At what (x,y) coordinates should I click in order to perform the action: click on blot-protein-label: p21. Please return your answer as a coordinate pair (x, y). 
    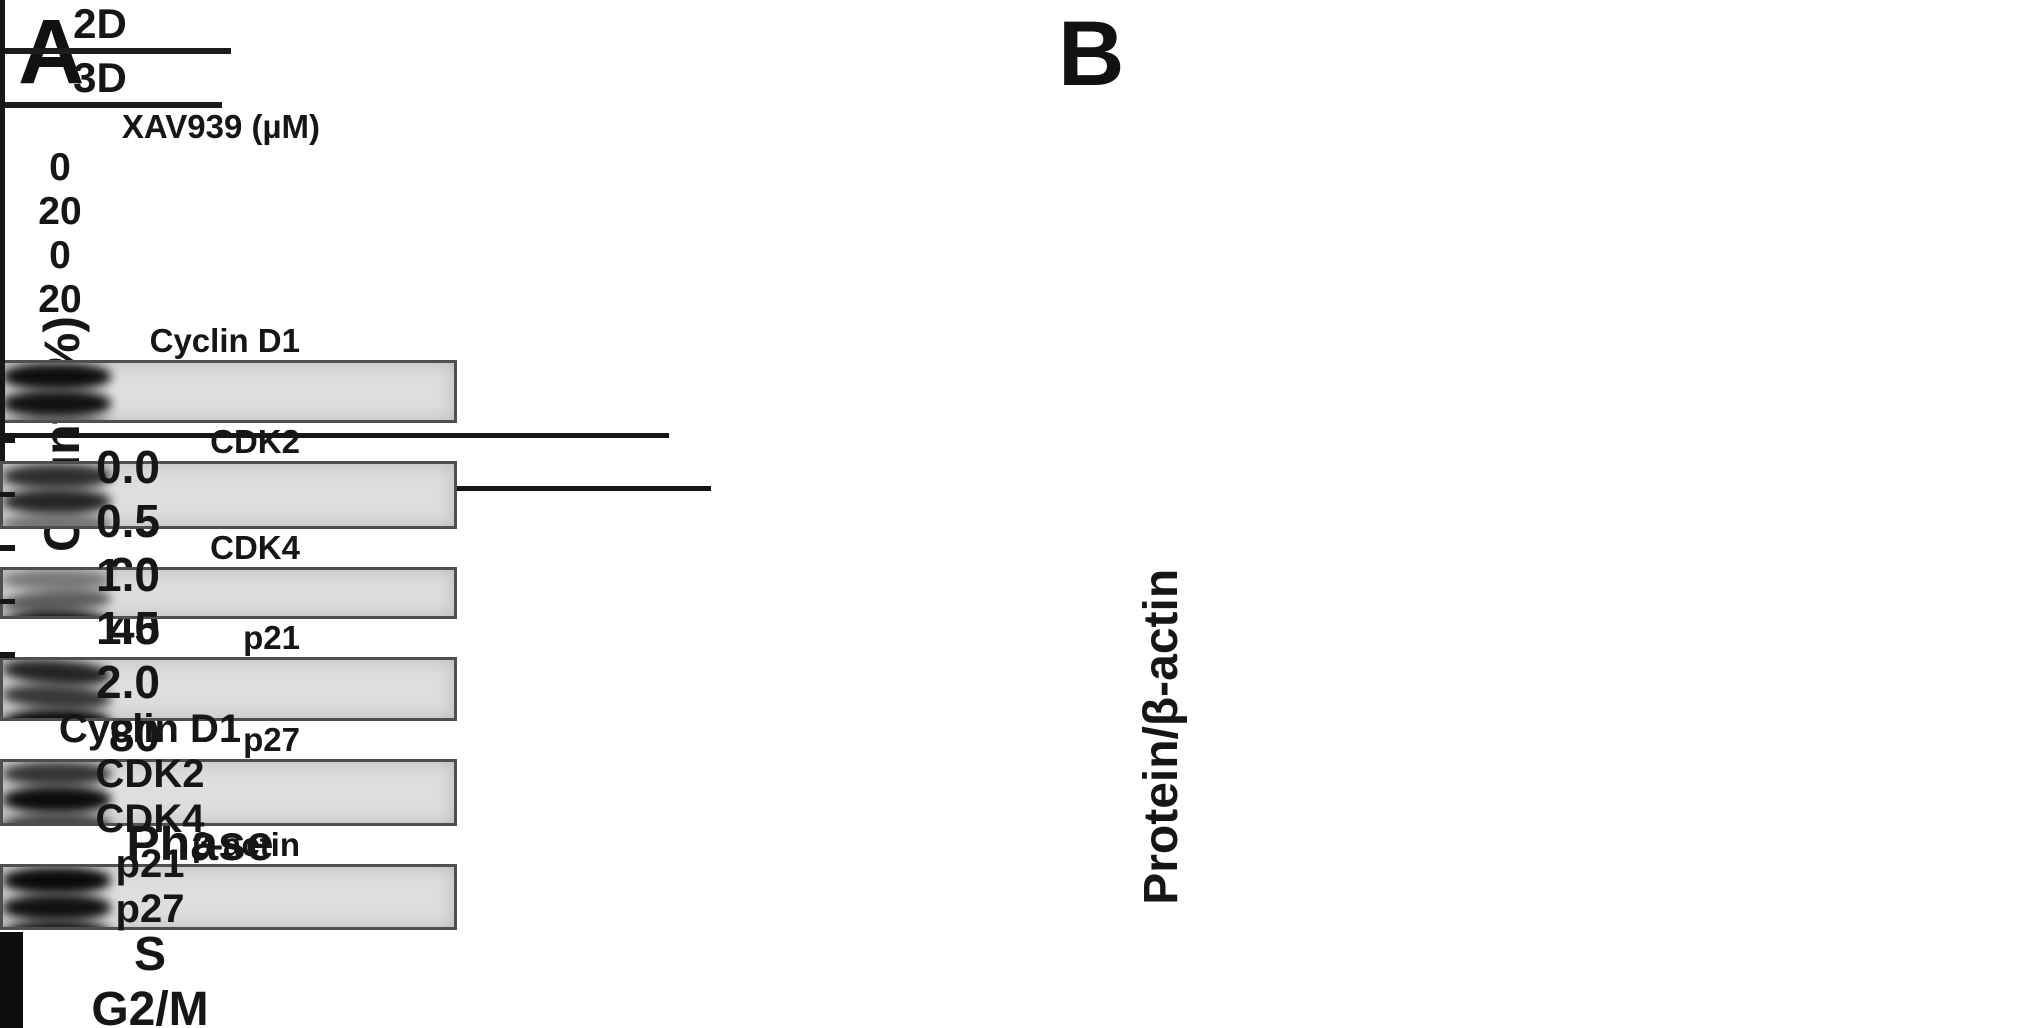
    Looking at the image, I should click on (271, 637).